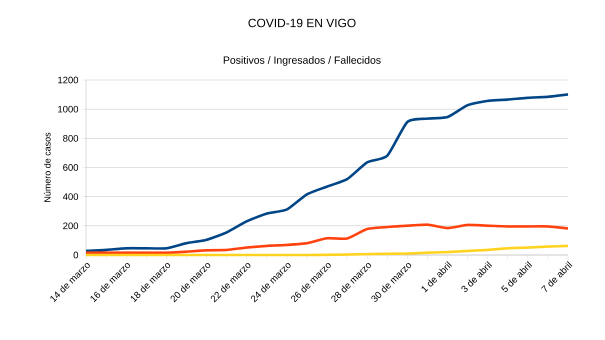  I want to click on y-tick-label: 1000, so click(68, 109).